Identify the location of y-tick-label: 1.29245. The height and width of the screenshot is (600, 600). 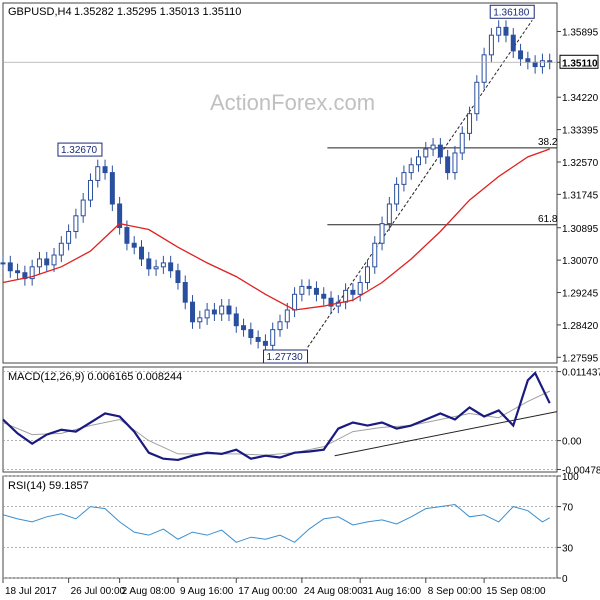
(580, 294).